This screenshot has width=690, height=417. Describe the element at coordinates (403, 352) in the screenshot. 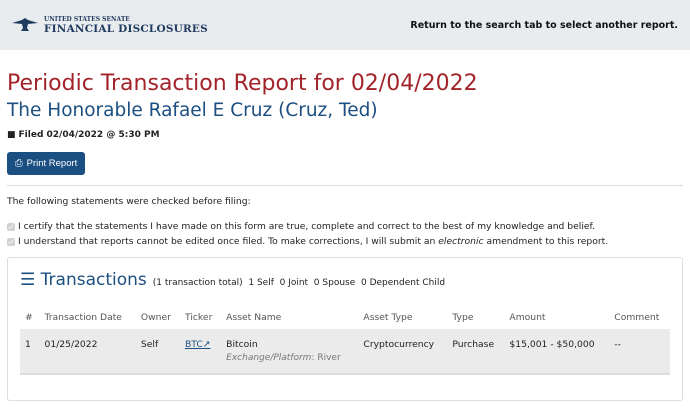

I see `cell-asset-type: Cryptocurrency` at that location.